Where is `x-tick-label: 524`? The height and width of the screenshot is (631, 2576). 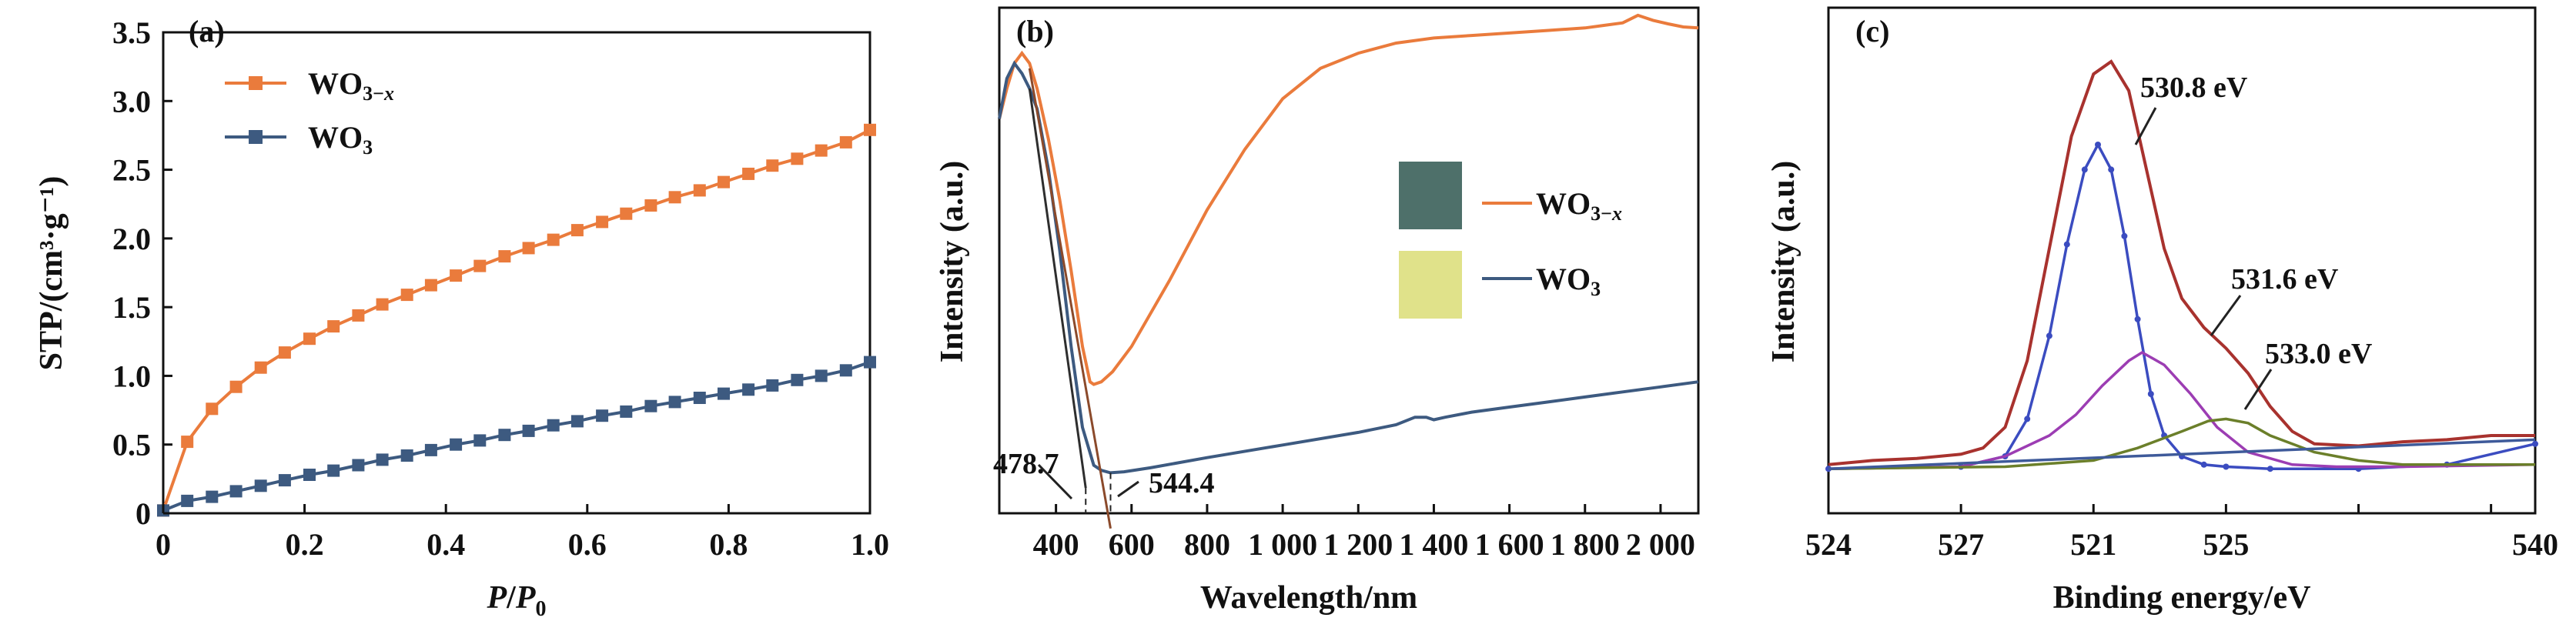
x-tick-label: 524 is located at coordinates (1828, 544).